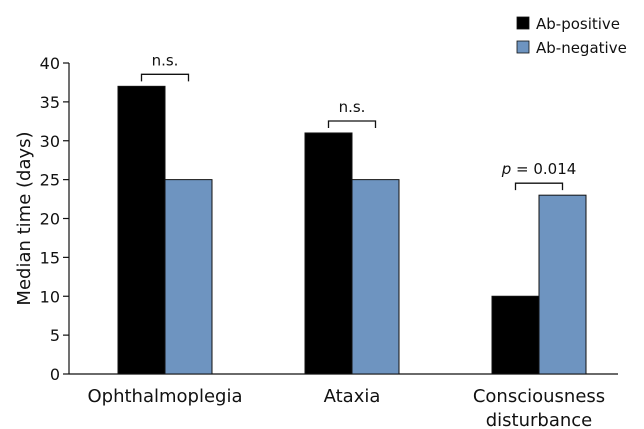 This screenshot has width=644, height=429. What do you see at coordinates (539, 169) in the screenshot?
I see `significance-label: p = 0.014` at bounding box center [539, 169].